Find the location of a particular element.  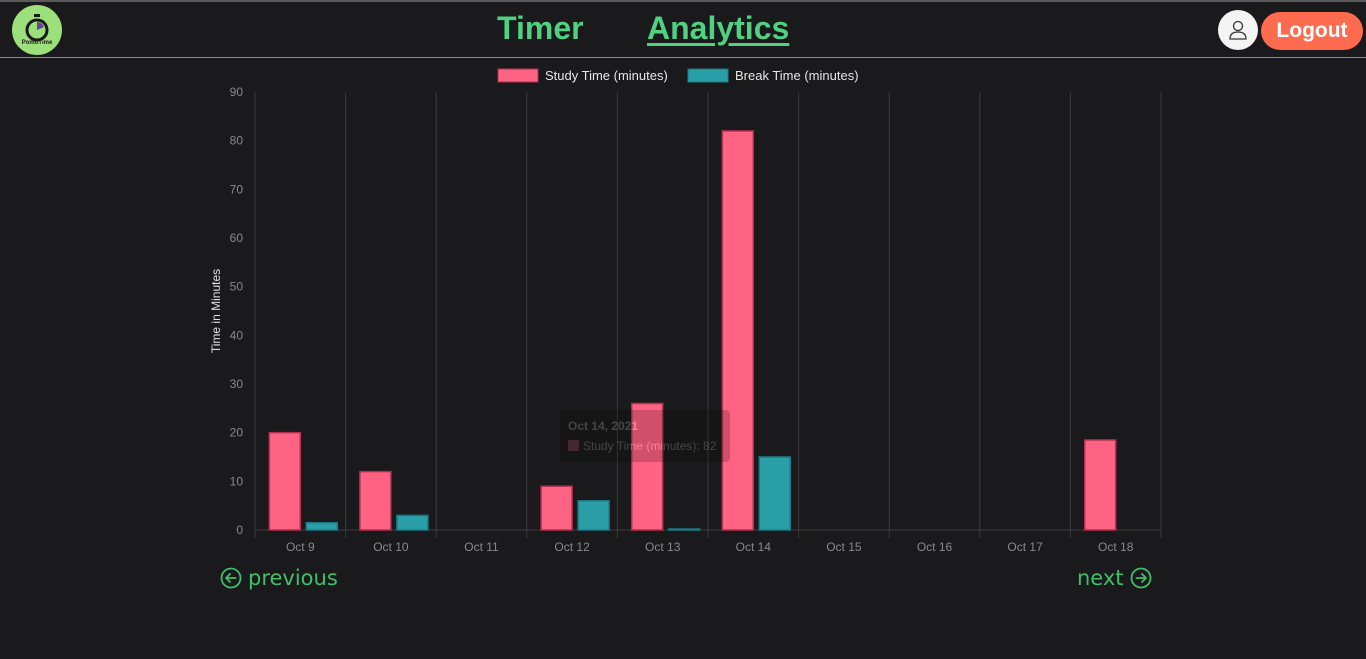

x-tick-label: Oct 13 is located at coordinates (663, 547).